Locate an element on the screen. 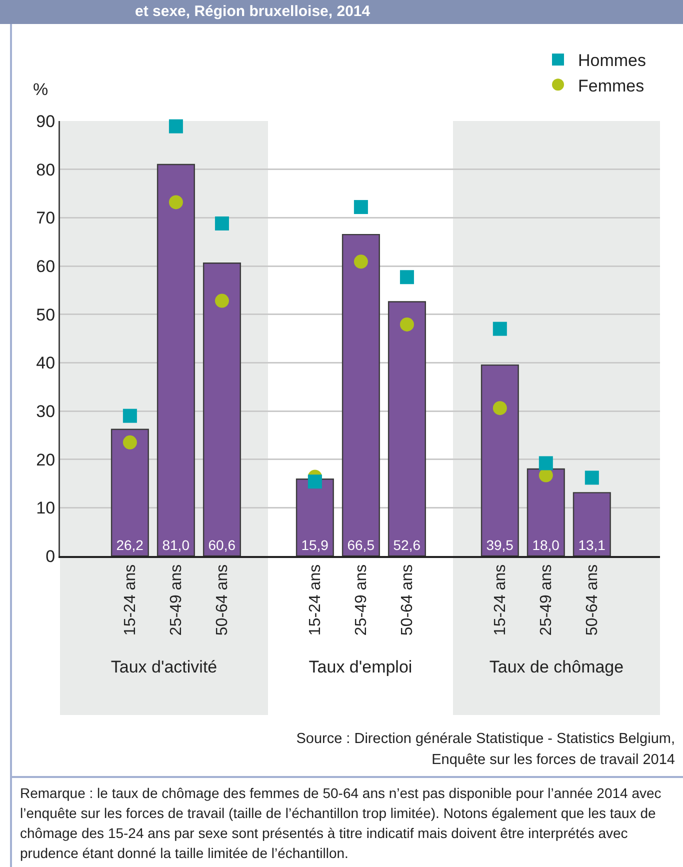  y-tick-label: 50 is located at coordinates (46, 314).